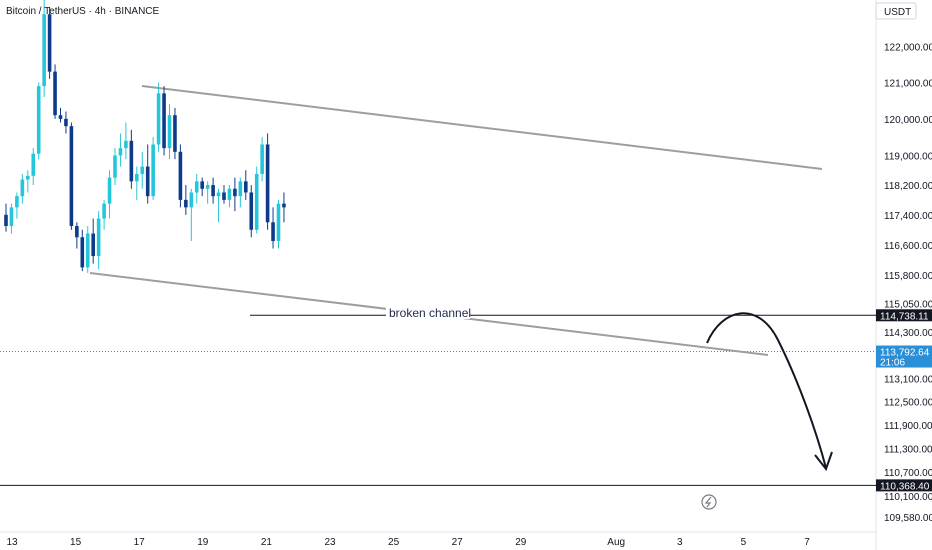 Image resolution: width=932 pixels, height=550 pixels. What do you see at coordinates (908, 157) in the screenshot?
I see `y-tick-label: 119,000.00` at bounding box center [908, 157].